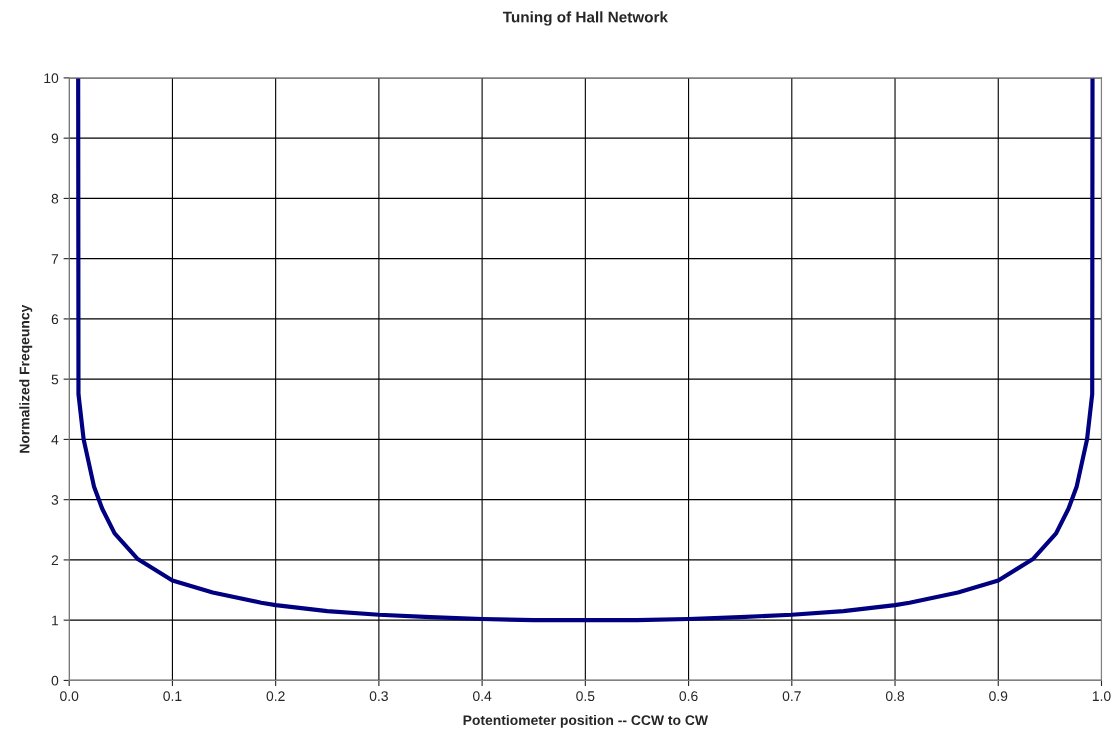 The image size is (1116, 742). Describe the element at coordinates (55, 198) in the screenshot. I see `y-tick-label: 8` at that location.